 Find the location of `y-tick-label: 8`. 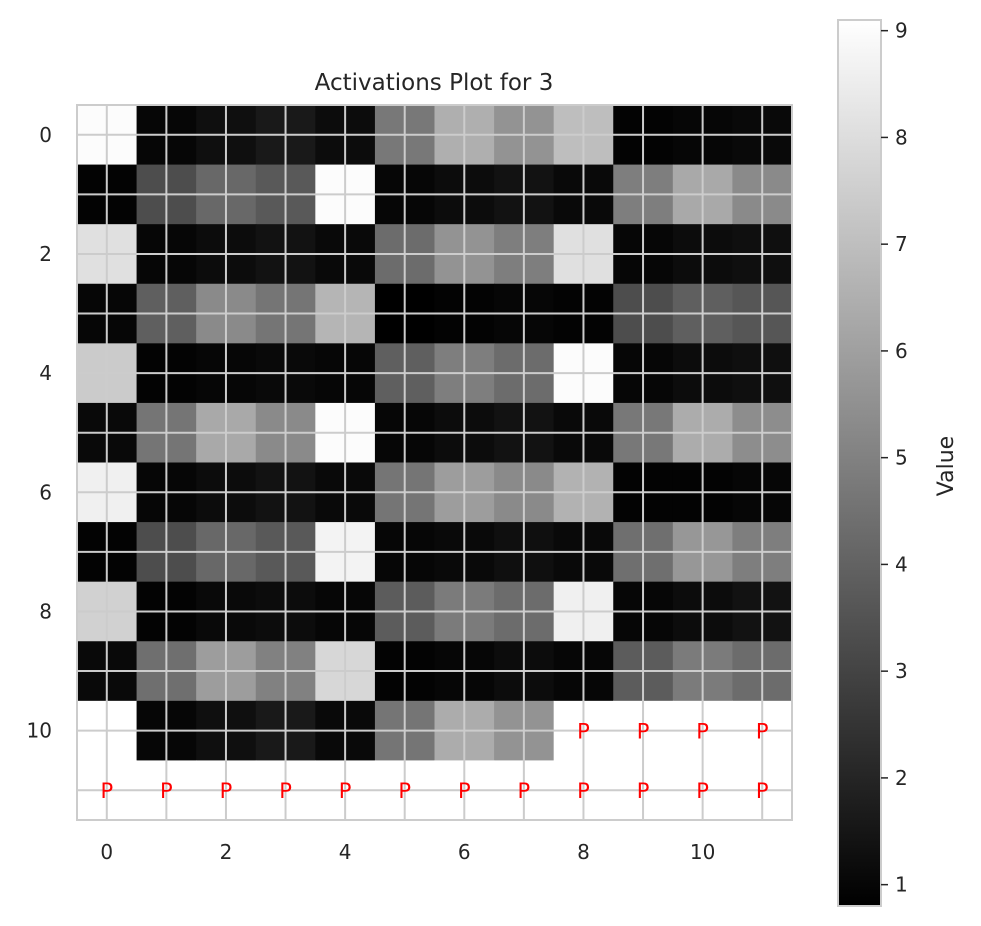

y-tick-label: 8 is located at coordinates (45, 611).